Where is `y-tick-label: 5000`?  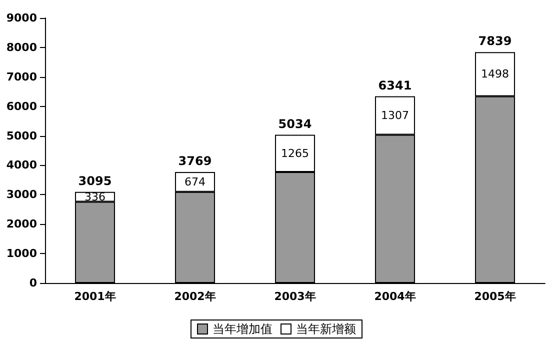 y-tick-label: 5000 is located at coordinates (22, 135).